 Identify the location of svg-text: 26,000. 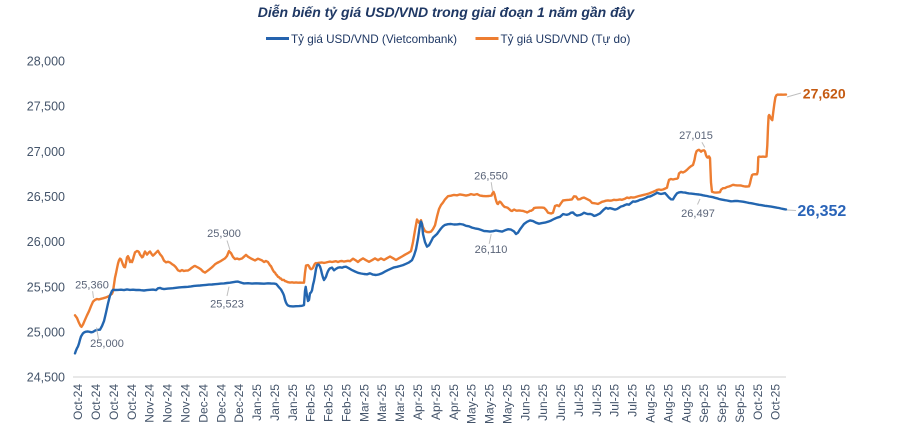
(46, 242).